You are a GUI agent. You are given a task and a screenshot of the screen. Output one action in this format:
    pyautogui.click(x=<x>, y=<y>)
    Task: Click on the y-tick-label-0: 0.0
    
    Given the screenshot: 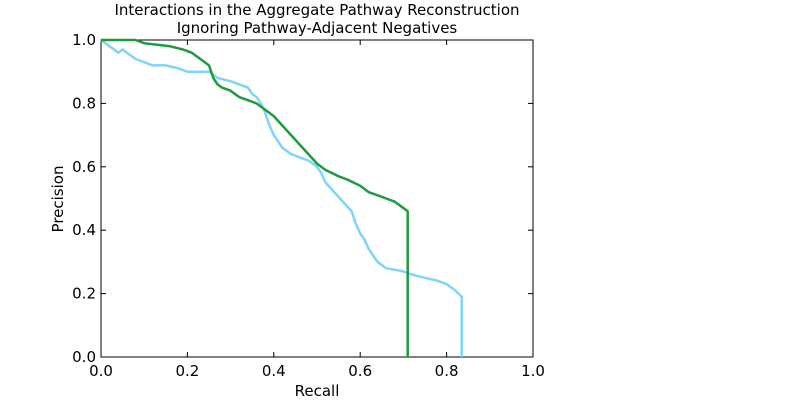 What is the action you would take?
    pyautogui.click(x=84, y=357)
    